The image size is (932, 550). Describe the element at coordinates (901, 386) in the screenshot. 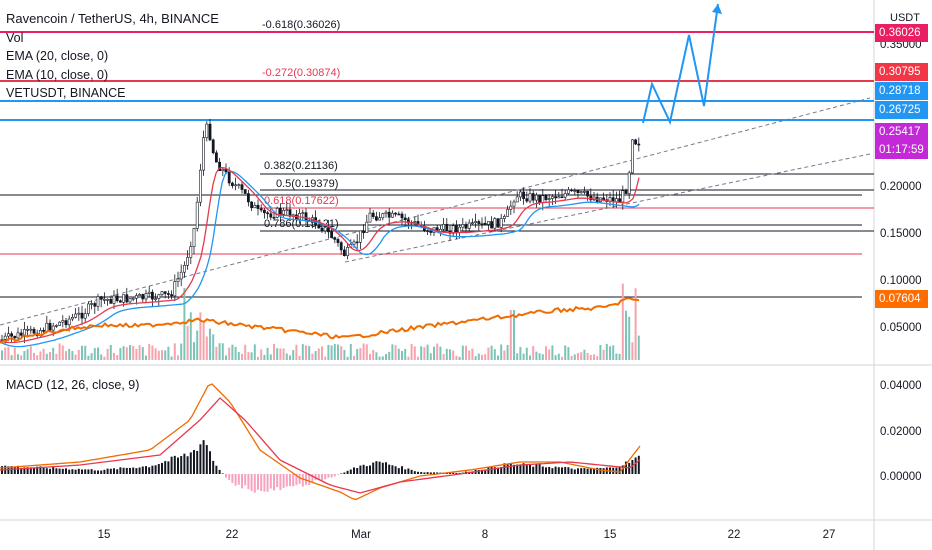

I see `macd-tick: 0.04000` at that location.